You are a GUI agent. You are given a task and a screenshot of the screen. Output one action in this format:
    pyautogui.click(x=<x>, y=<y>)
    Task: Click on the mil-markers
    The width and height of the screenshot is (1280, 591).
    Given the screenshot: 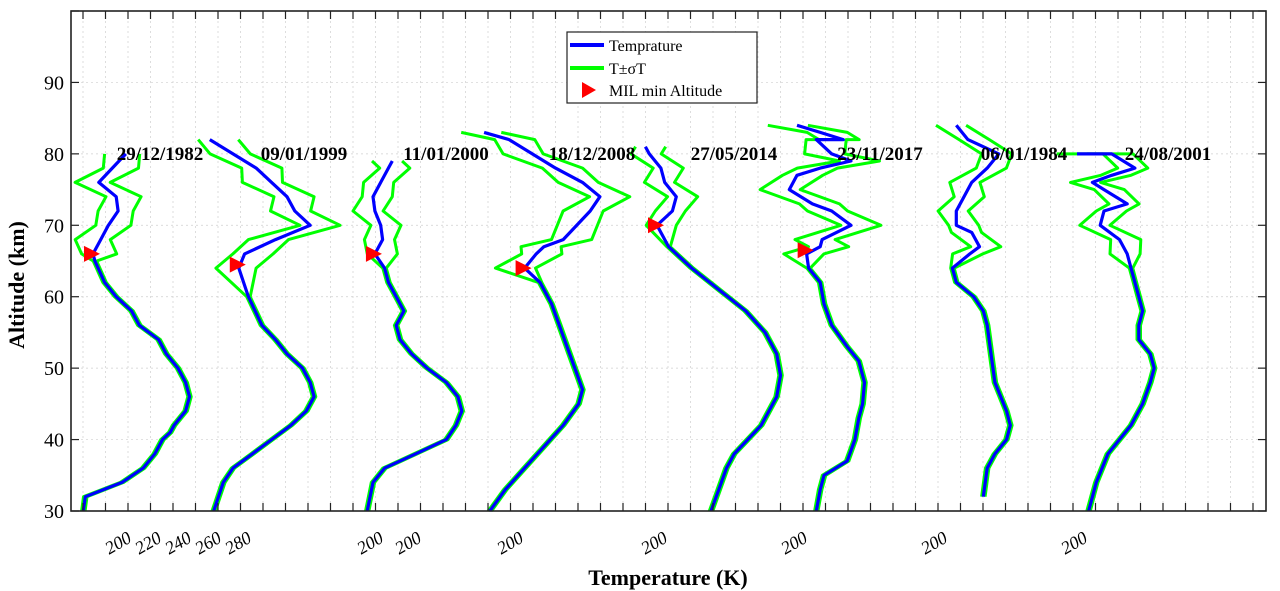 What is the action you would take?
    pyautogui.click(x=449, y=247)
    